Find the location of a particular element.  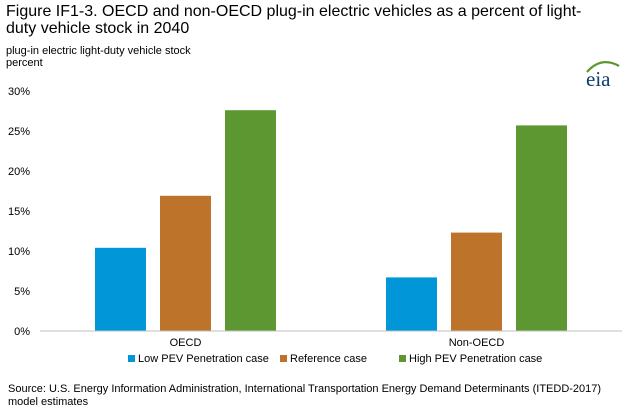

x-axis-labels: OECD Non-OECD is located at coordinates (337, 343).